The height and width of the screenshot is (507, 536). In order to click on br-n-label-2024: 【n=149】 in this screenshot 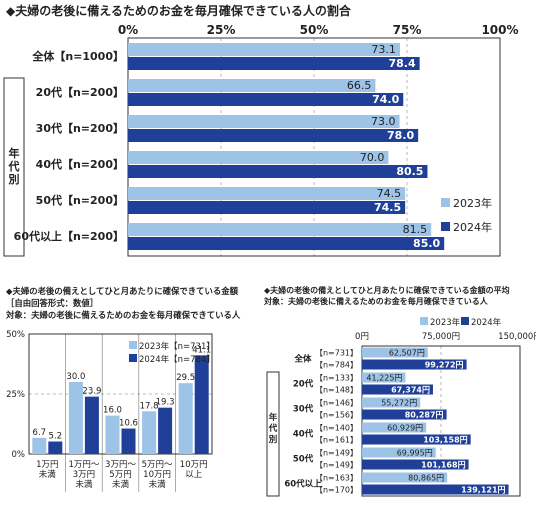, I will do `click(336, 465)`.